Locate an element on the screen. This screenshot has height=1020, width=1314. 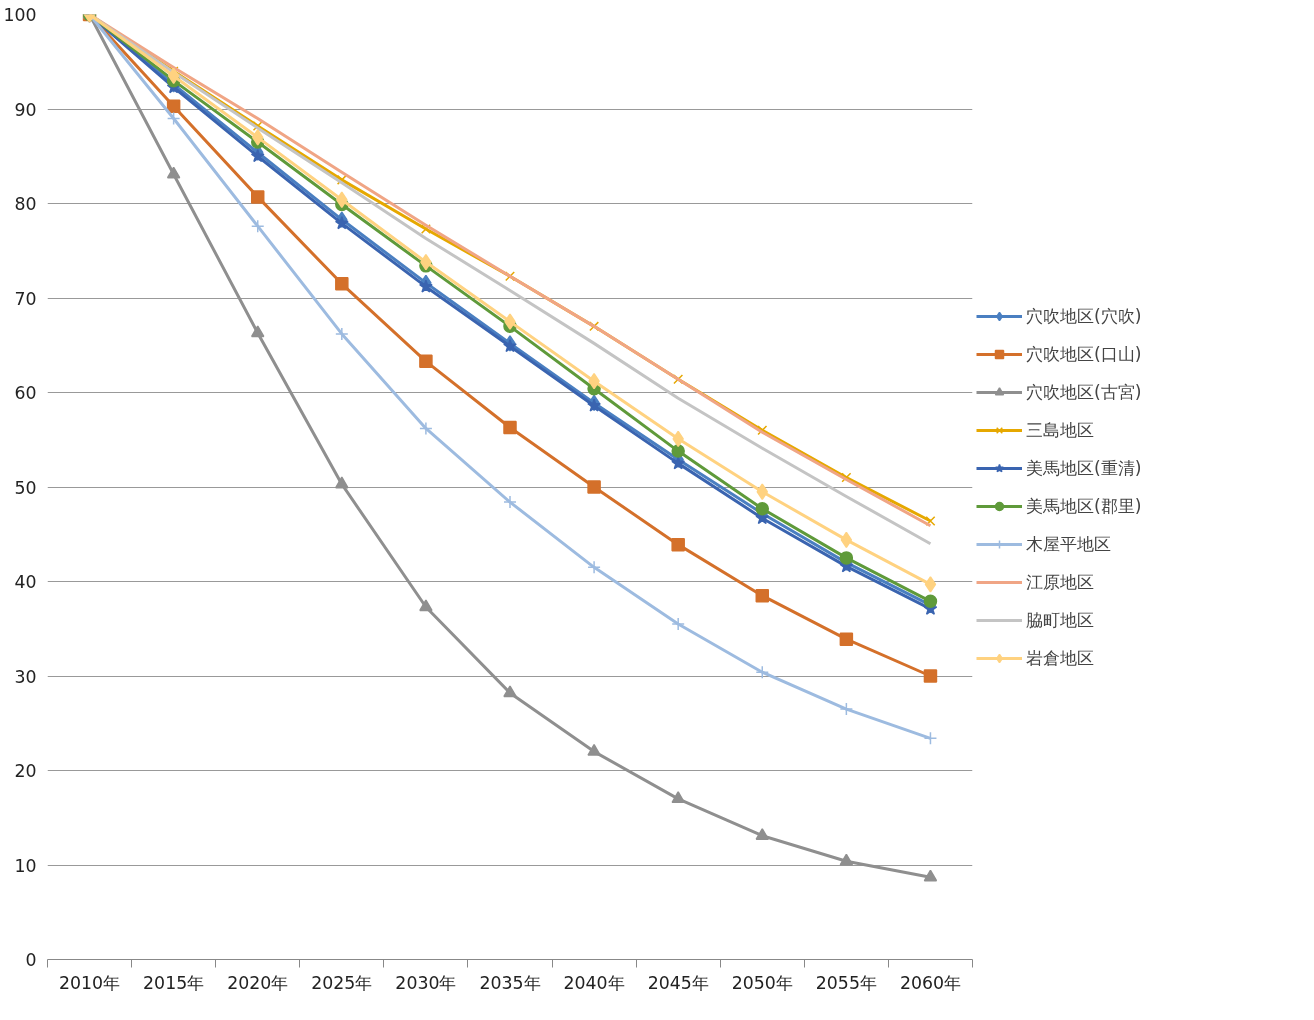
y-tick-label: 90 is located at coordinates (25, 109).